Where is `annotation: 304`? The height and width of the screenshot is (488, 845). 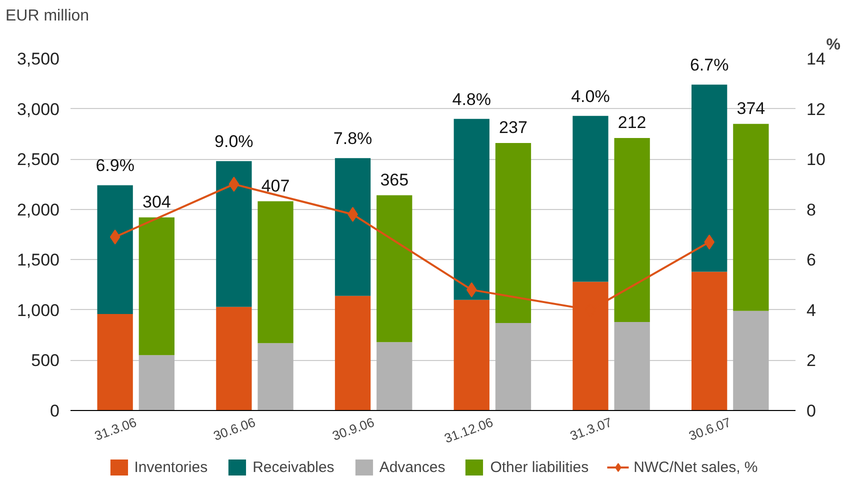
annotation: 304 is located at coordinates (156, 202).